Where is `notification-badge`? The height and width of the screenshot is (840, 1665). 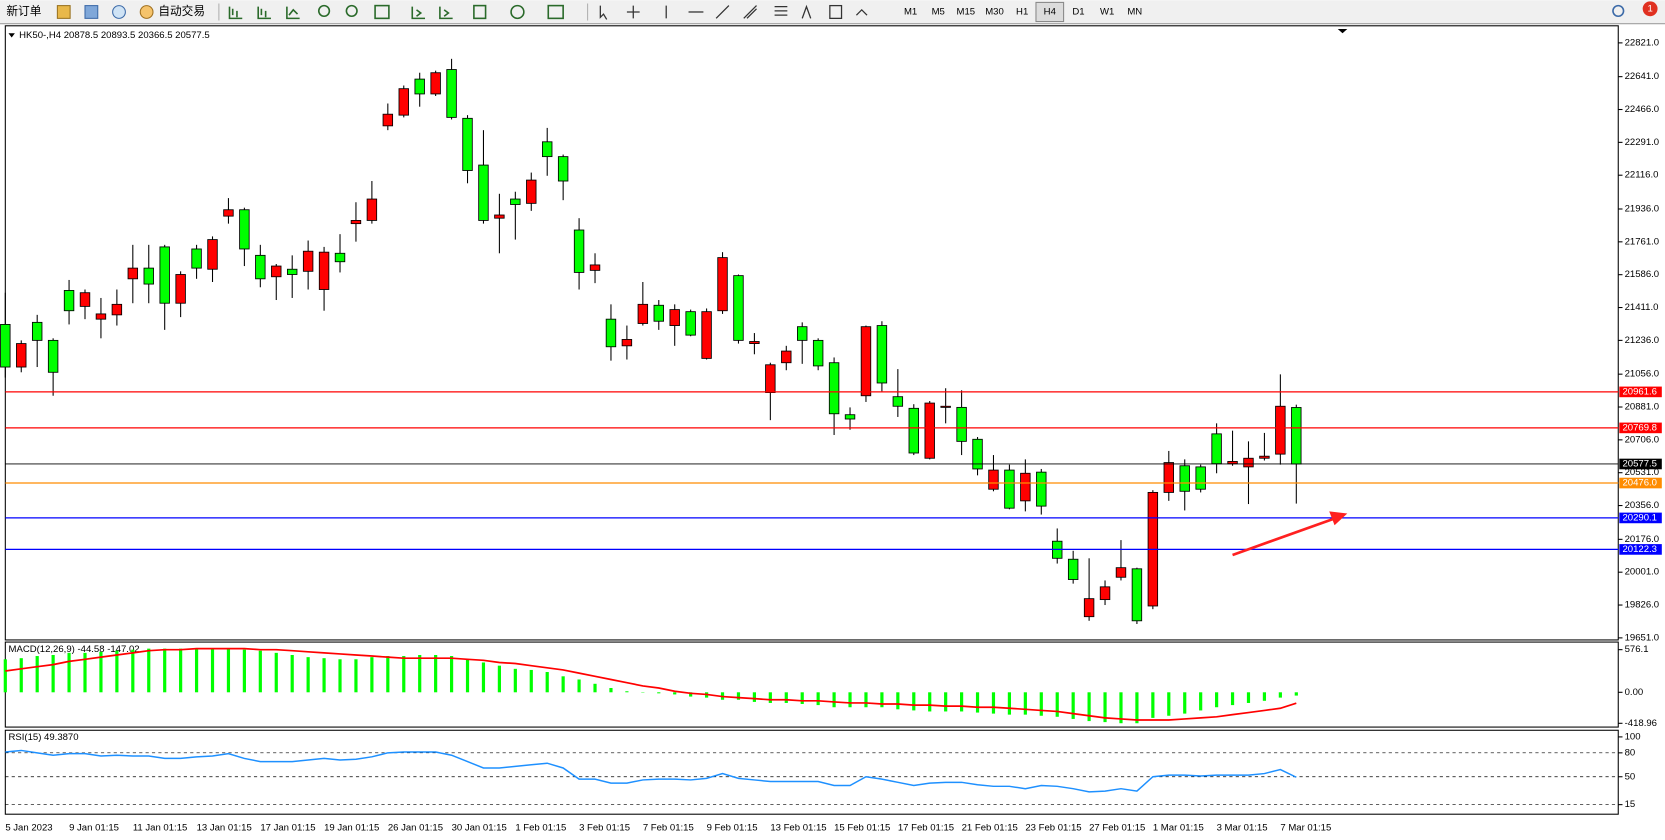 notification-badge is located at coordinates (1650, 9).